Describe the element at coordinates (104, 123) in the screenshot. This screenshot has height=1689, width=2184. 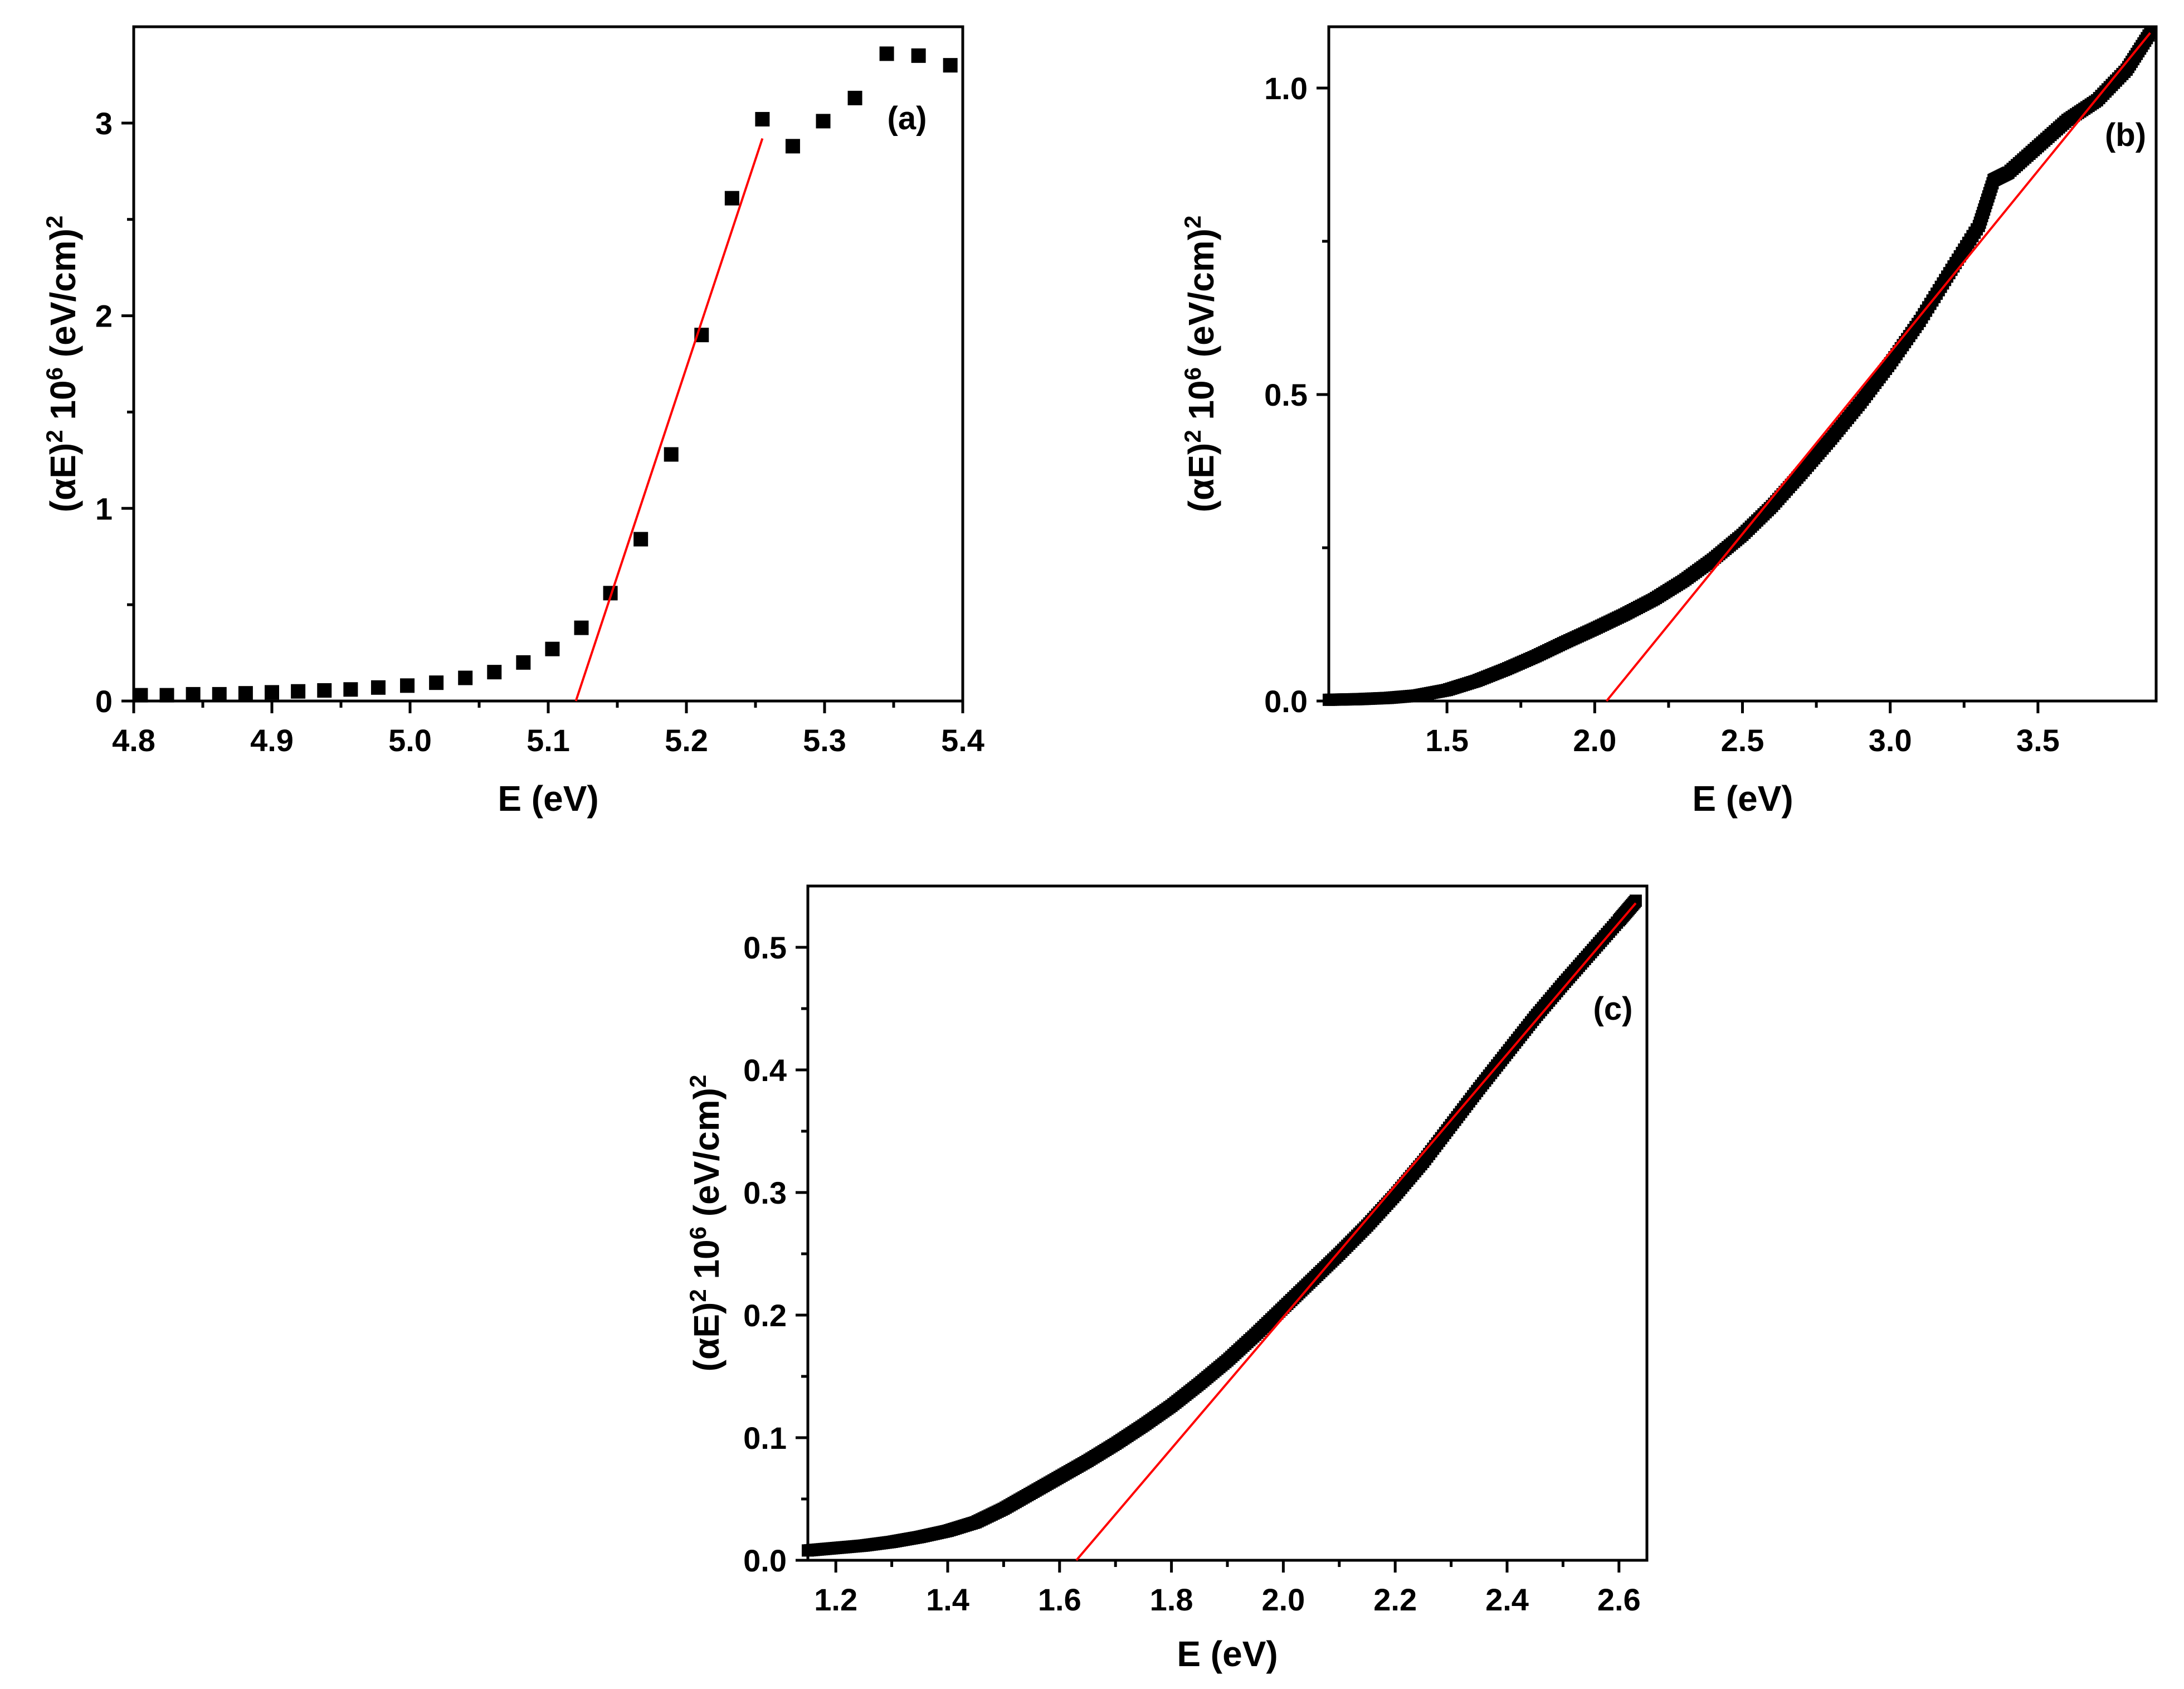
I see `panel-a-y-tick-label: 3` at that location.